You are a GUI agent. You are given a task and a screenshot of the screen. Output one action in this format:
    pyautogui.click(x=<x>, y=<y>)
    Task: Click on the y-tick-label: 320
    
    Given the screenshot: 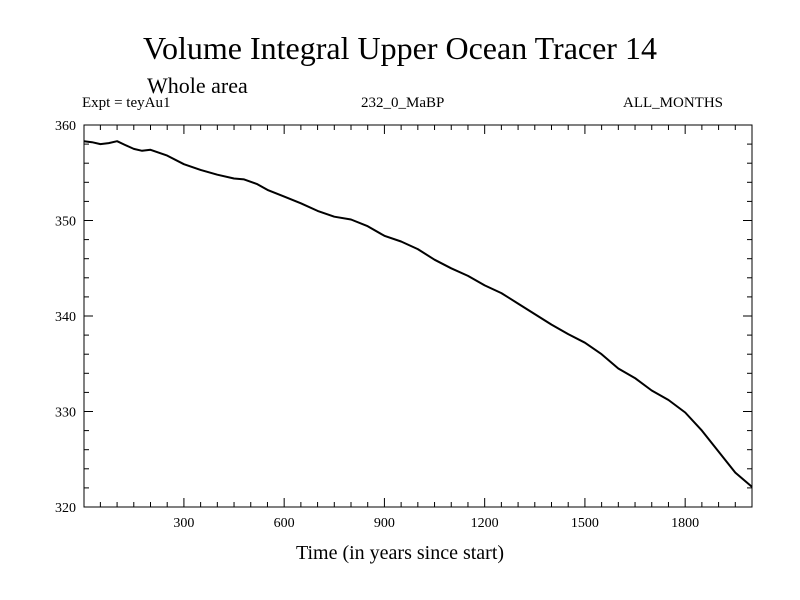 What is the action you would take?
    pyautogui.click(x=65, y=508)
    